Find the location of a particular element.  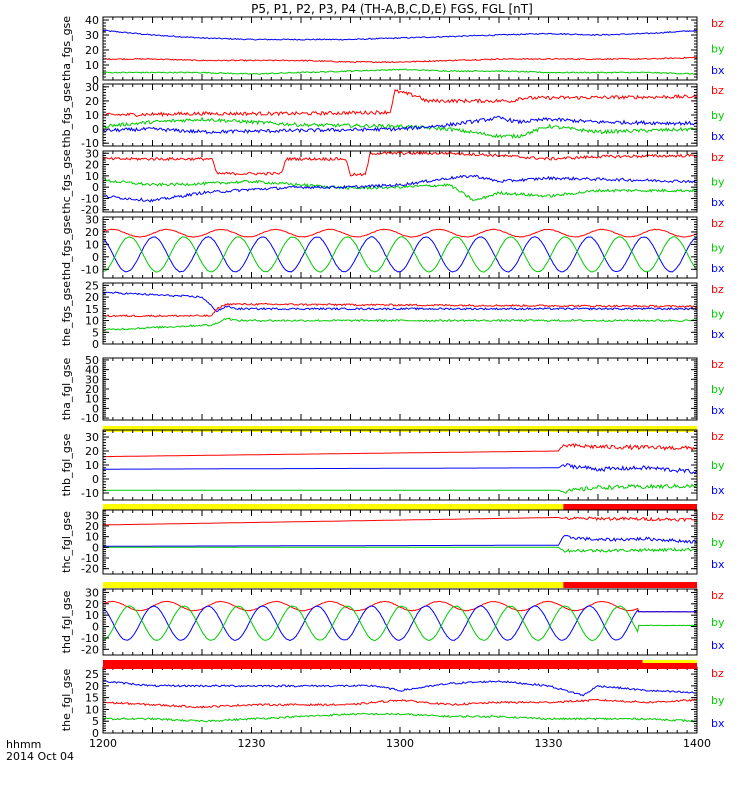

y-tick-label: 5 is located at coordinates (95, 332).